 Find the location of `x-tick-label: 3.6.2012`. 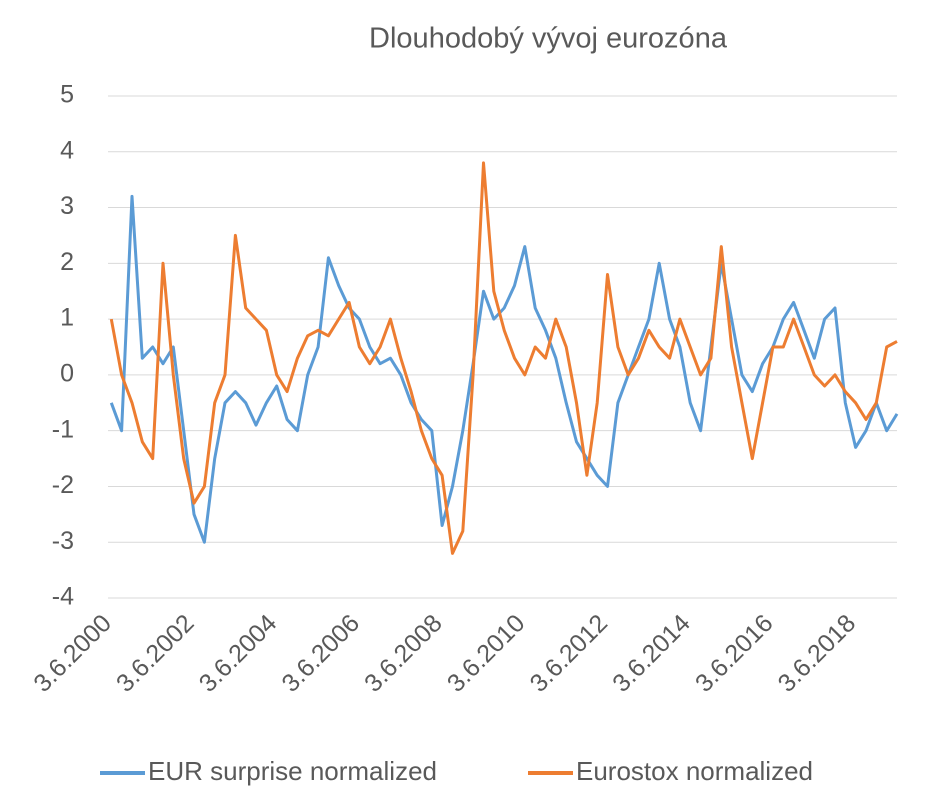

x-tick-label: 3.6.2012 is located at coordinates (569, 653).